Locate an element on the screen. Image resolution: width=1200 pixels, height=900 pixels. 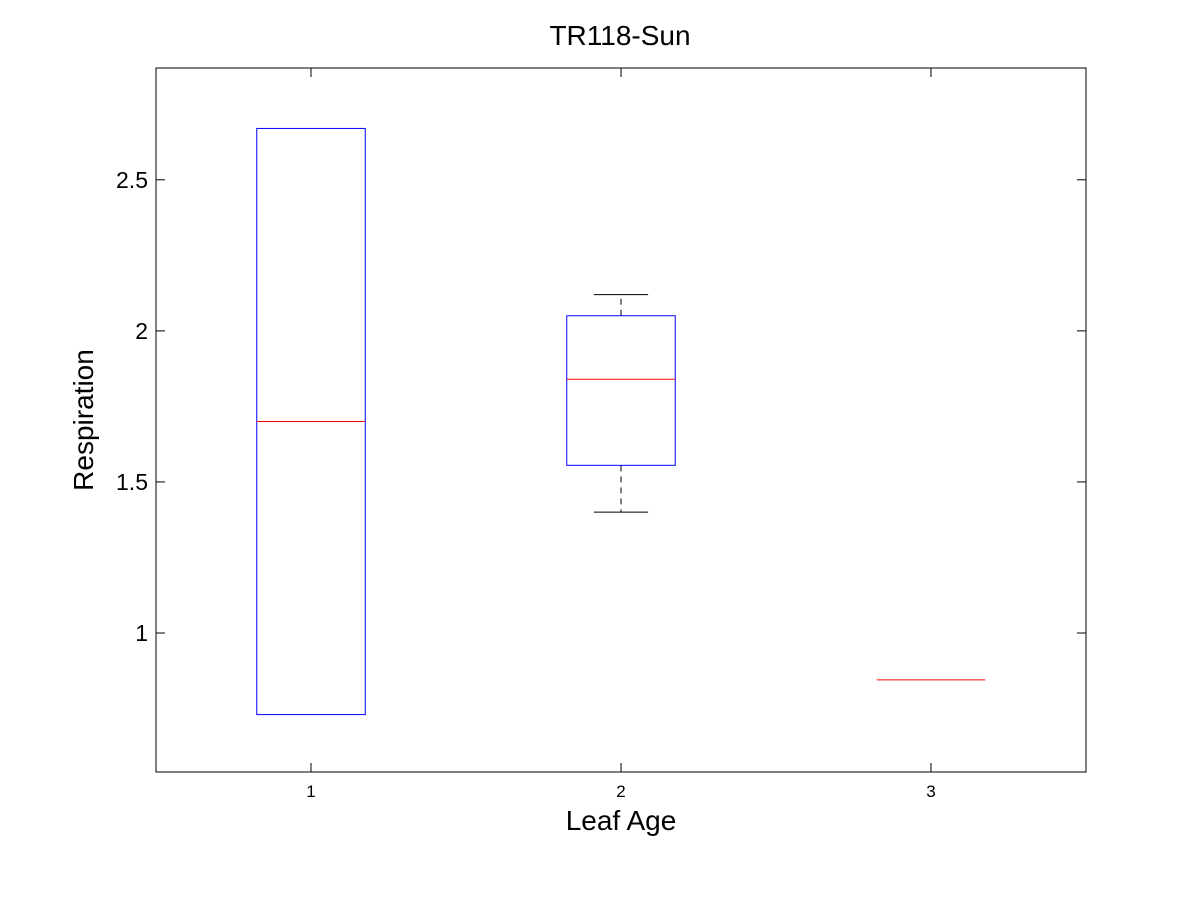
y-tick-label: 2 is located at coordinates (141, 331).